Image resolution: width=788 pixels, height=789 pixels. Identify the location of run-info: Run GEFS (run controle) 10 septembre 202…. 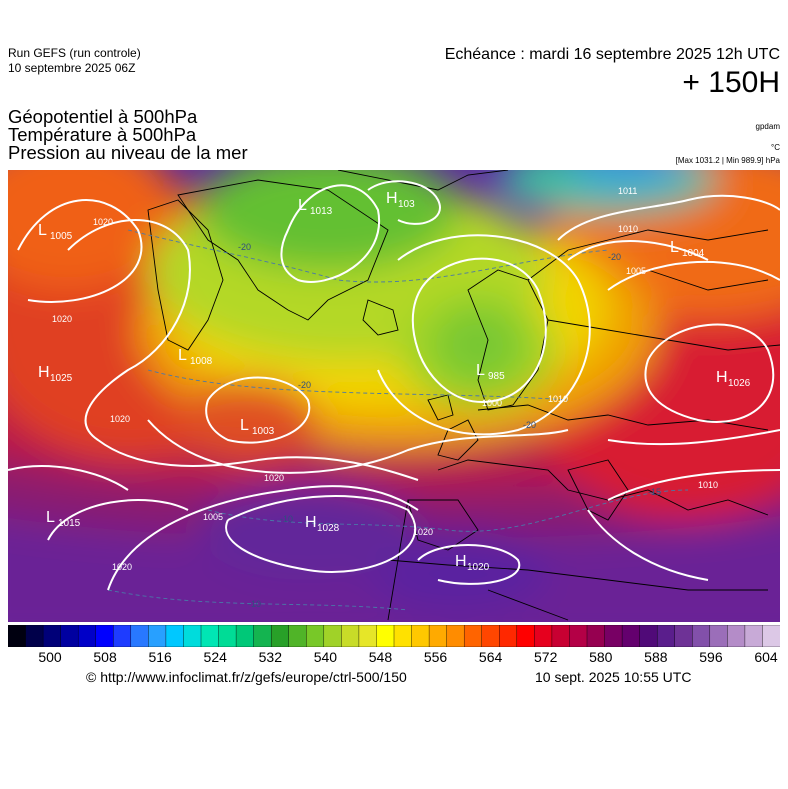
(74, 61).